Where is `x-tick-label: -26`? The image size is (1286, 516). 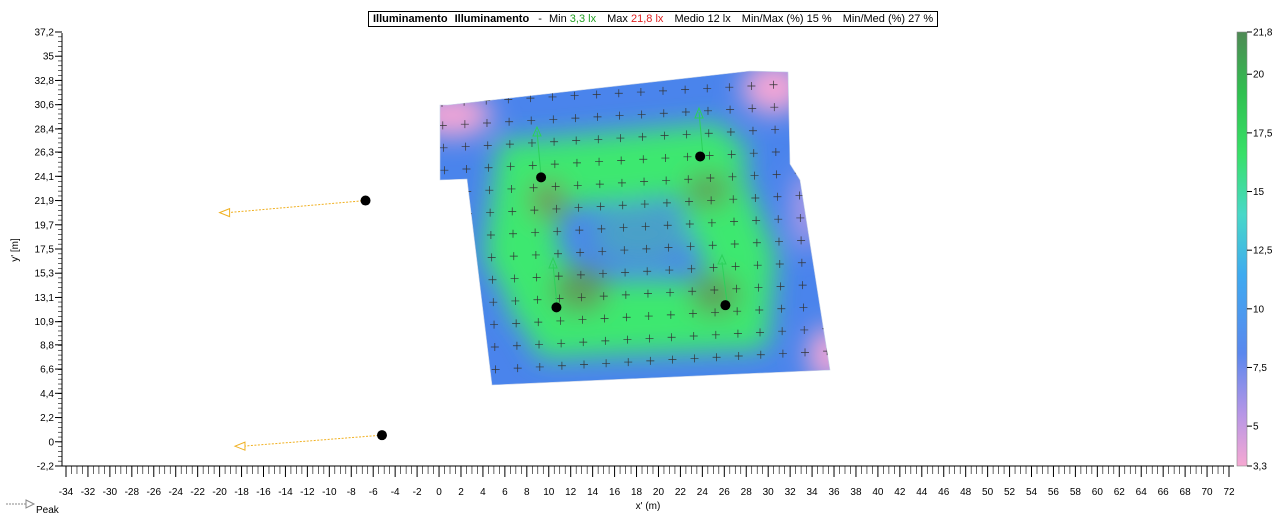 x-tick-label: -26 is located at coordinates (154, 492).